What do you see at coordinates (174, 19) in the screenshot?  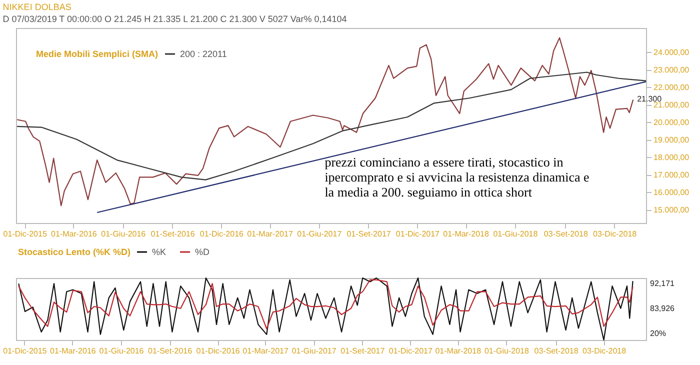 I see `chart-subtitle: D 07/03/2019 T 00:00:00 O 21.245 H 21.335 L 21.200 C 21.300 V 5027 Var% 0,14104` at bounding box center [174, 19].